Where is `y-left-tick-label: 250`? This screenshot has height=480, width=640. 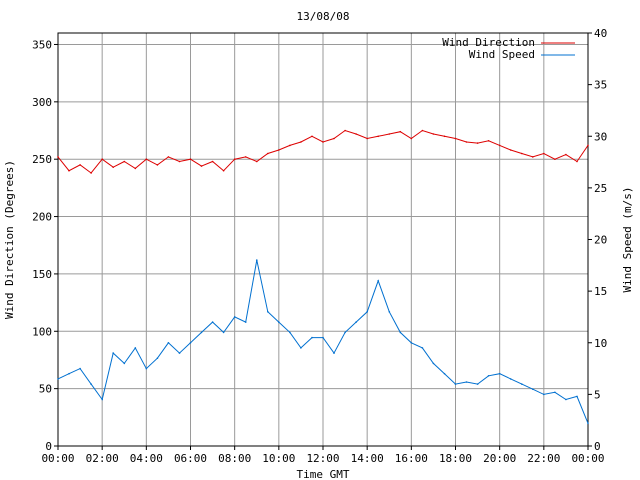
y-left-tick-label: 250 is located at coordinates (42, 159).